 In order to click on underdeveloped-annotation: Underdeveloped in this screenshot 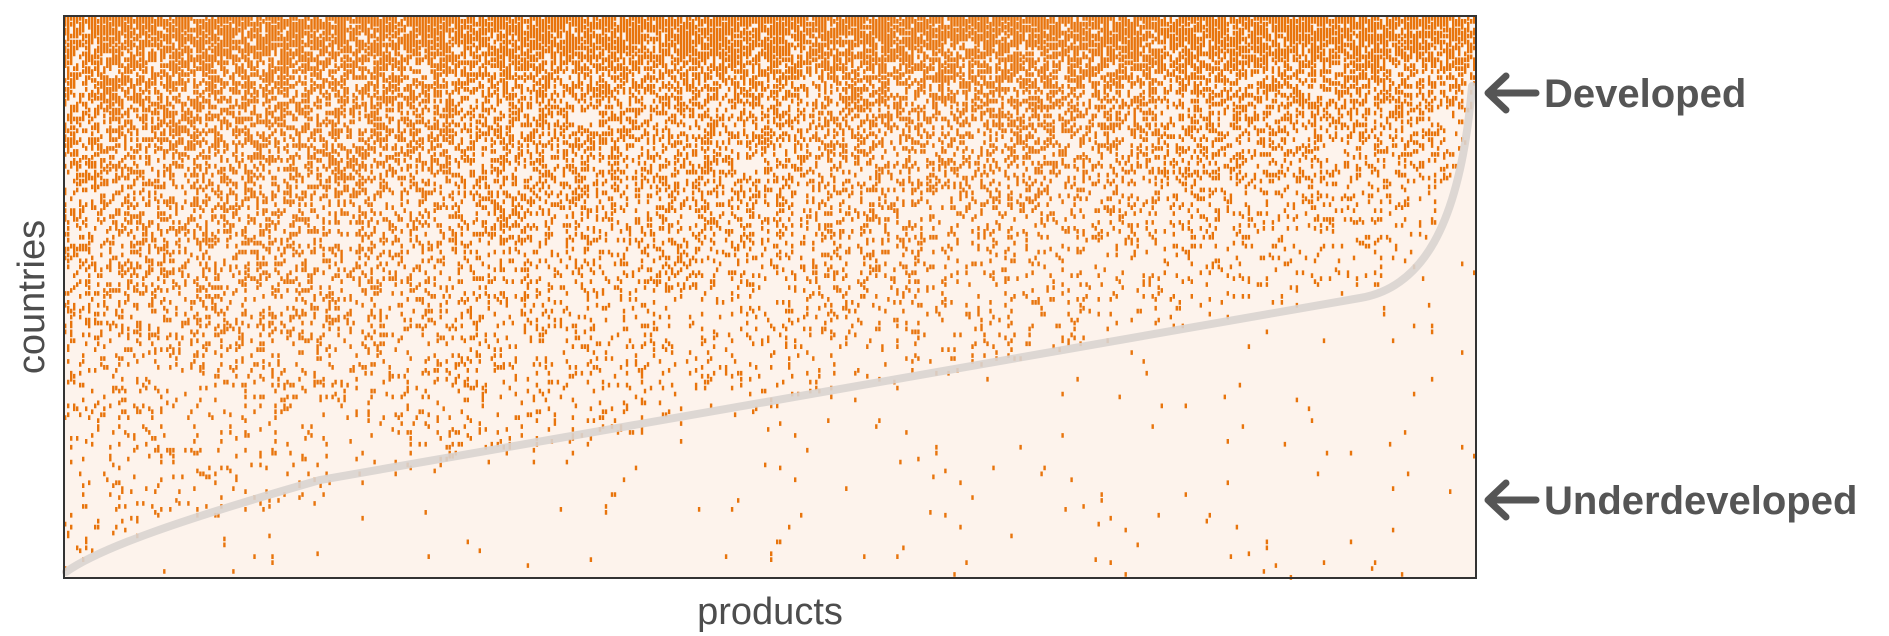, I will do `click(1670, 501)`.